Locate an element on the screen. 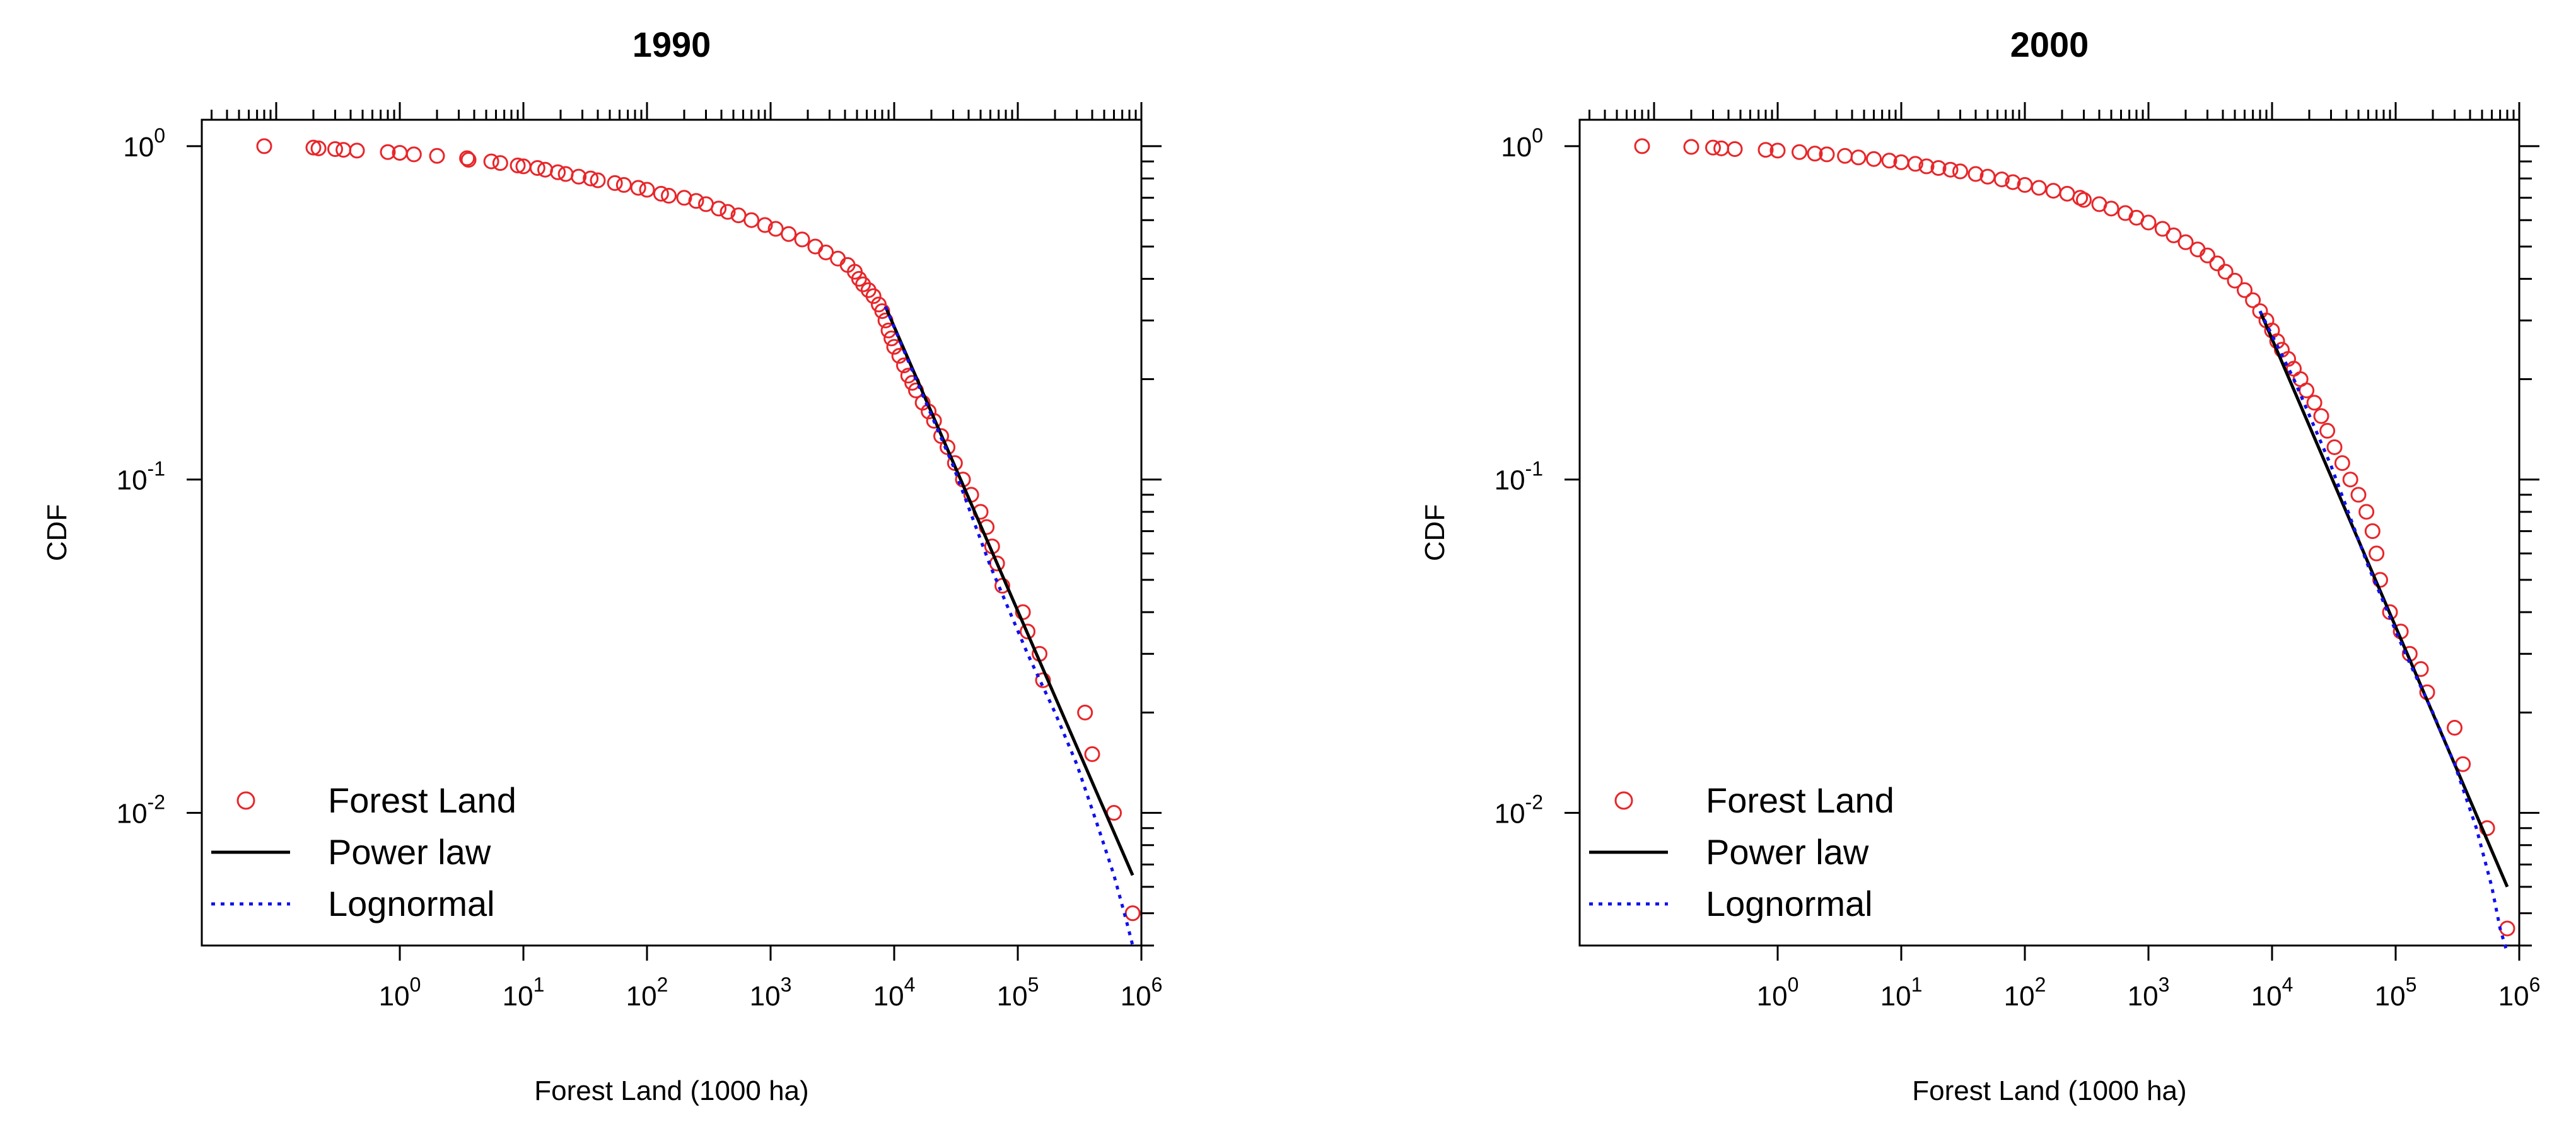 This screenshot has width=2576, height=1134. y-tick-label: 10⁻² is located at coordinates (1519, 810).